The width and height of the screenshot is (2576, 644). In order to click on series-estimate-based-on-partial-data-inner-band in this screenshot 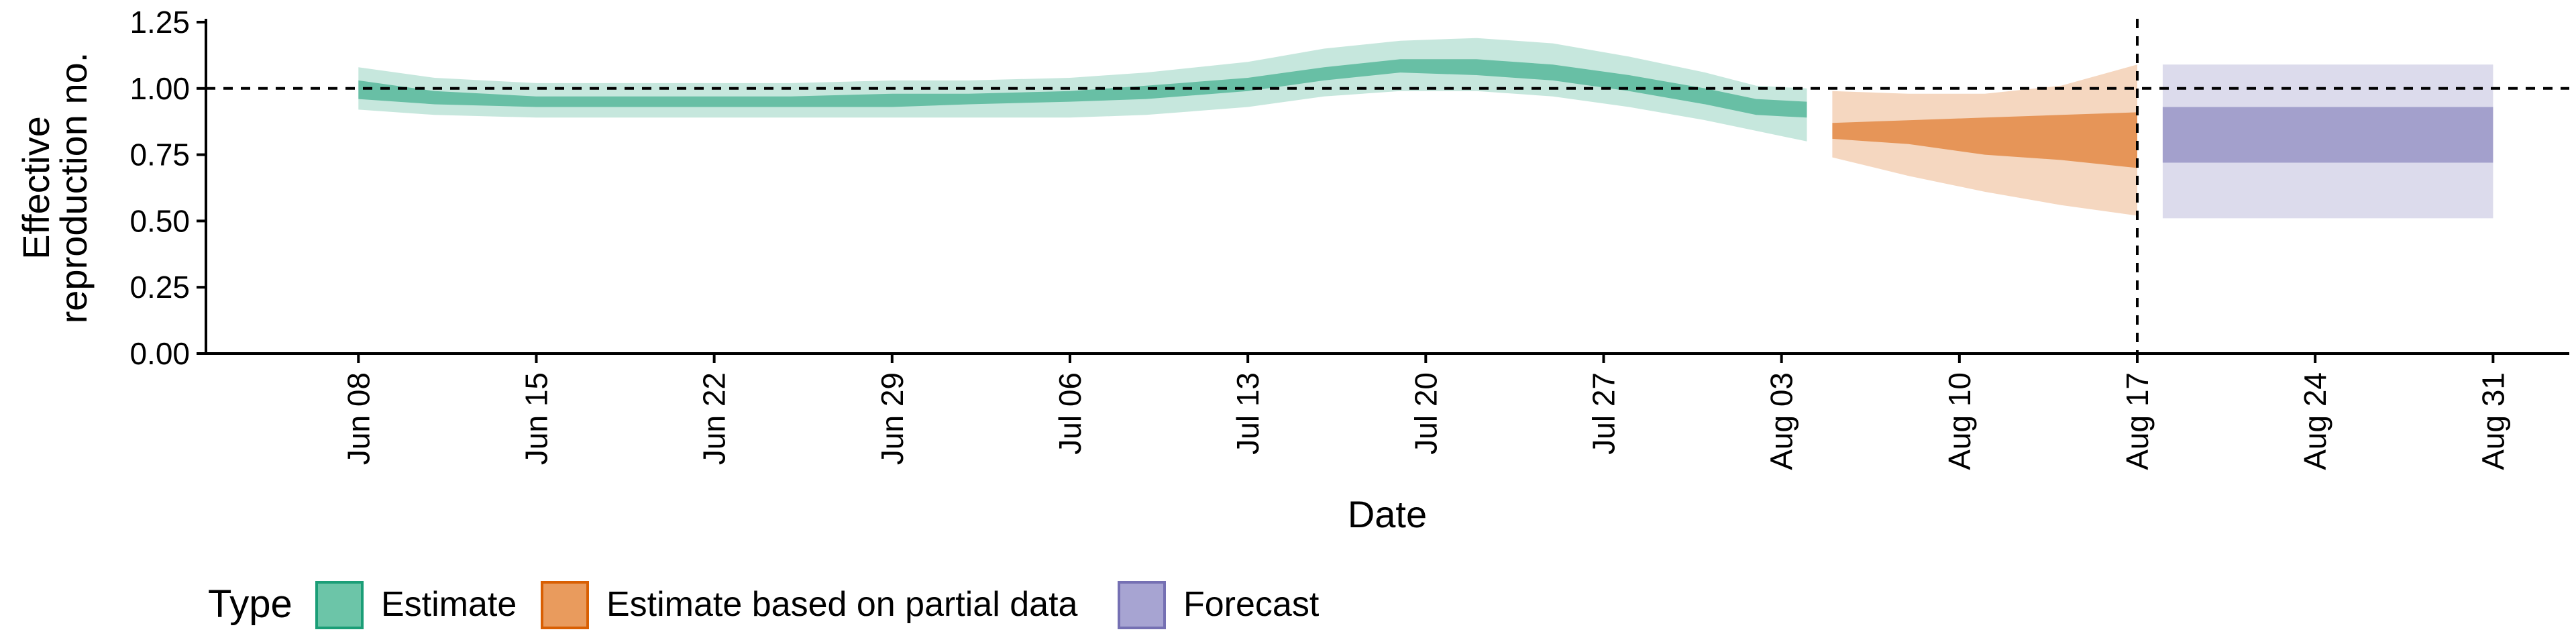, I will do `click(1984, 140)`.